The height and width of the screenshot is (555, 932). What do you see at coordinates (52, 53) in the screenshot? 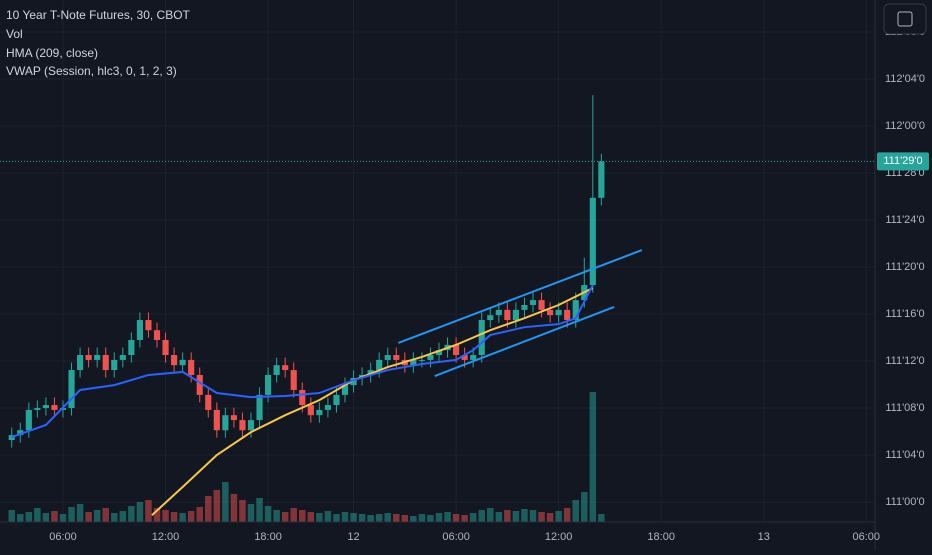
I see `indicator-label: HMA (209, close)` at bounding box center [52, 53].